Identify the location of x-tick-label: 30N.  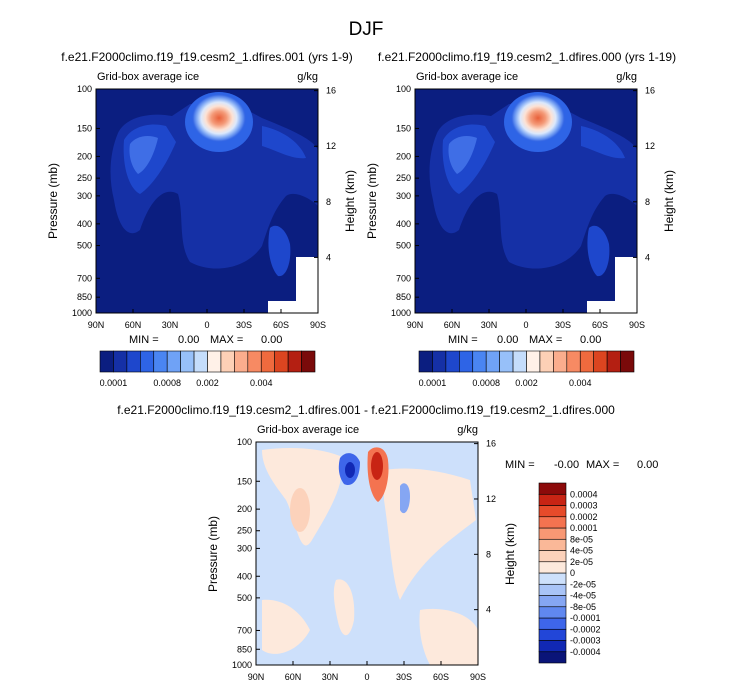
(489, 325).